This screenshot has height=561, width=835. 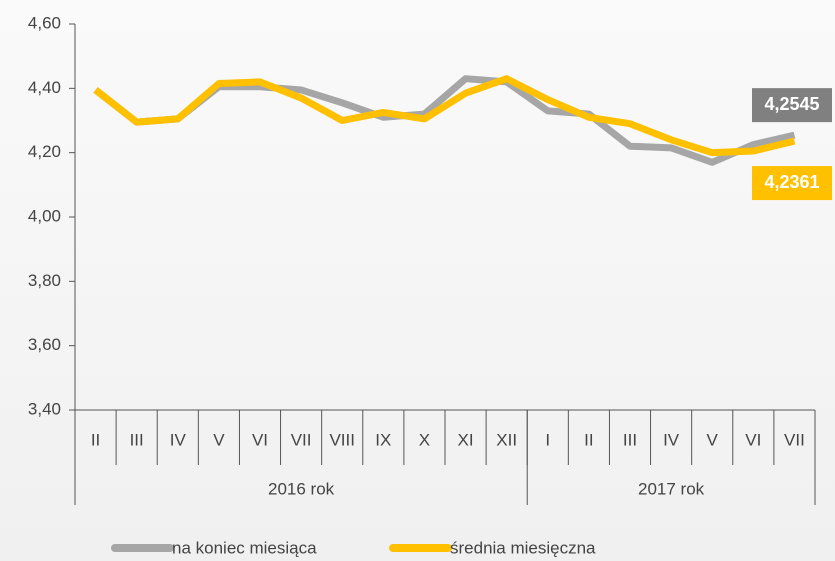 What do you see at coordinates (44, 22) in the screenshot?
I see `y-tick-label: 4,60` at bounding box center [44, 22].